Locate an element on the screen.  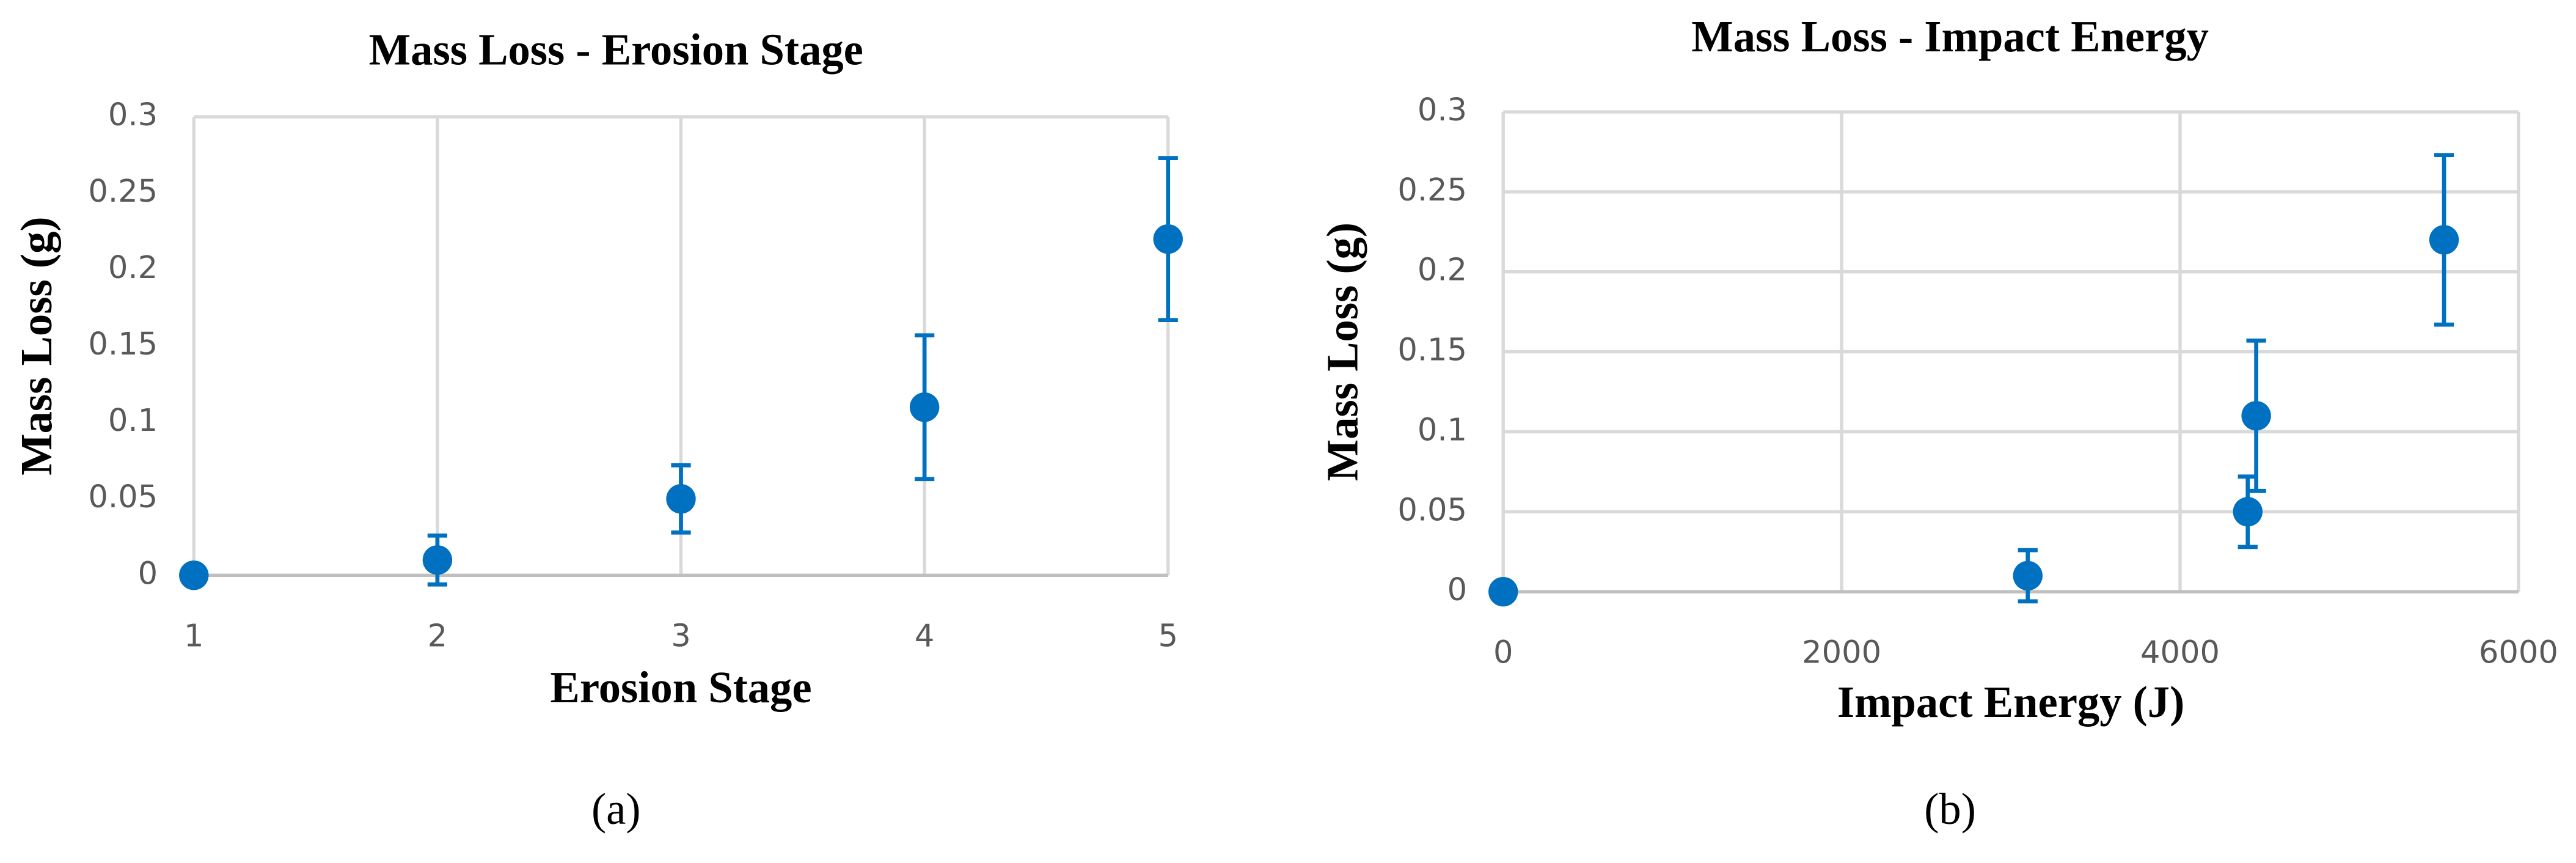
caption: (b) is located at coordinates (1950, 809).